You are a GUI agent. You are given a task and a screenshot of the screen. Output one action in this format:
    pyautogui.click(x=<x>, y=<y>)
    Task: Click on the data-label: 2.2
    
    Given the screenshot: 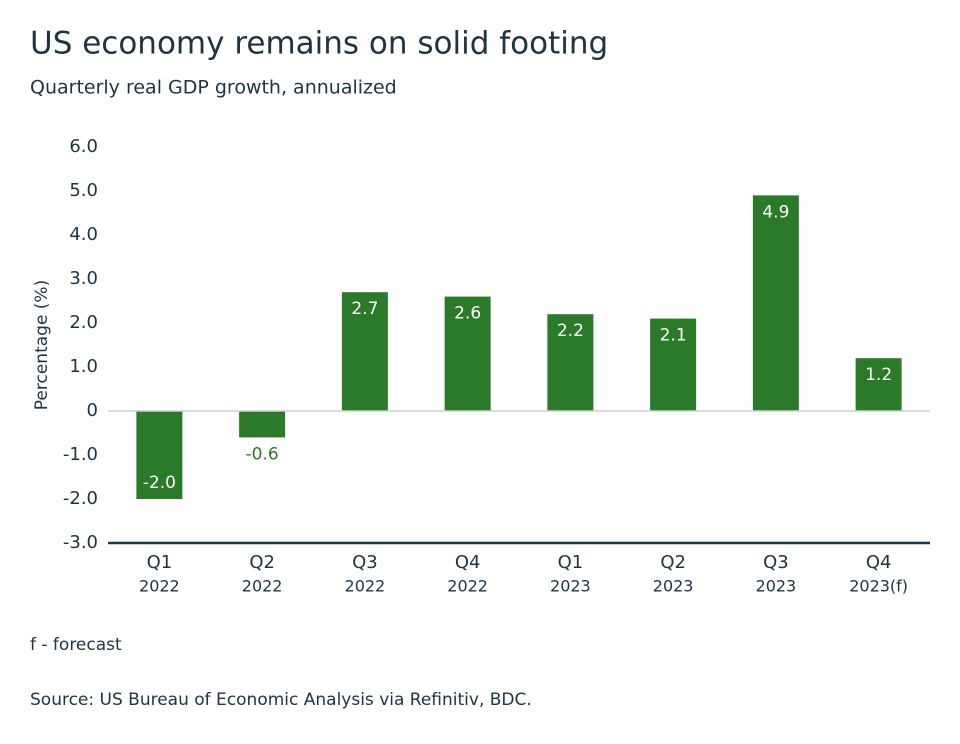 What is the action you would take?
    pyautogui.click(x=570, y=331)
    